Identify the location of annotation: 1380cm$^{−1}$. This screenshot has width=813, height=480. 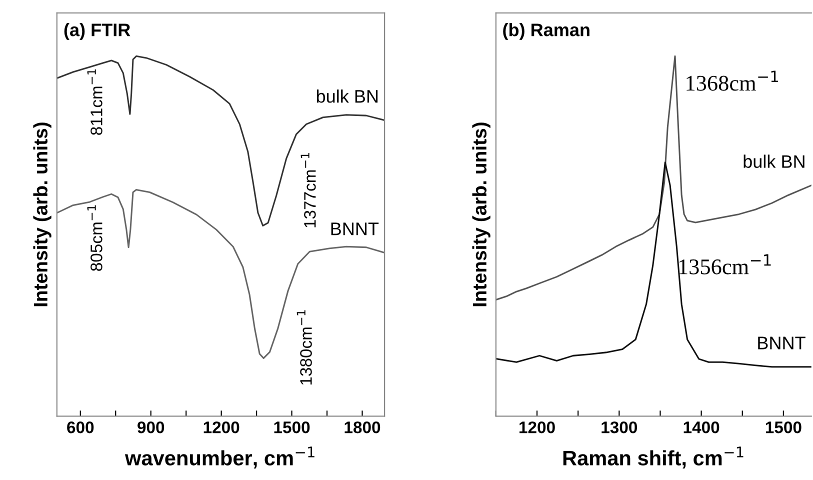
(304, 347).